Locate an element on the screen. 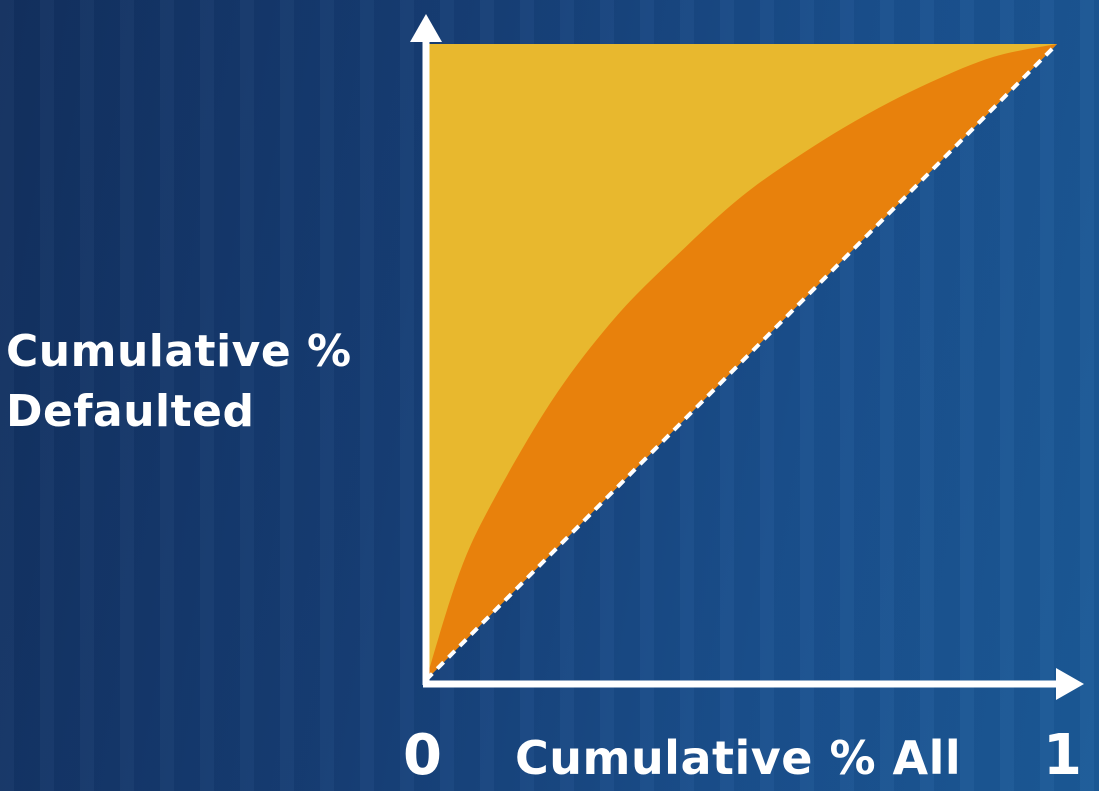  y-axis-label-line-2: Defaulted is located at coordinates (130, 411).